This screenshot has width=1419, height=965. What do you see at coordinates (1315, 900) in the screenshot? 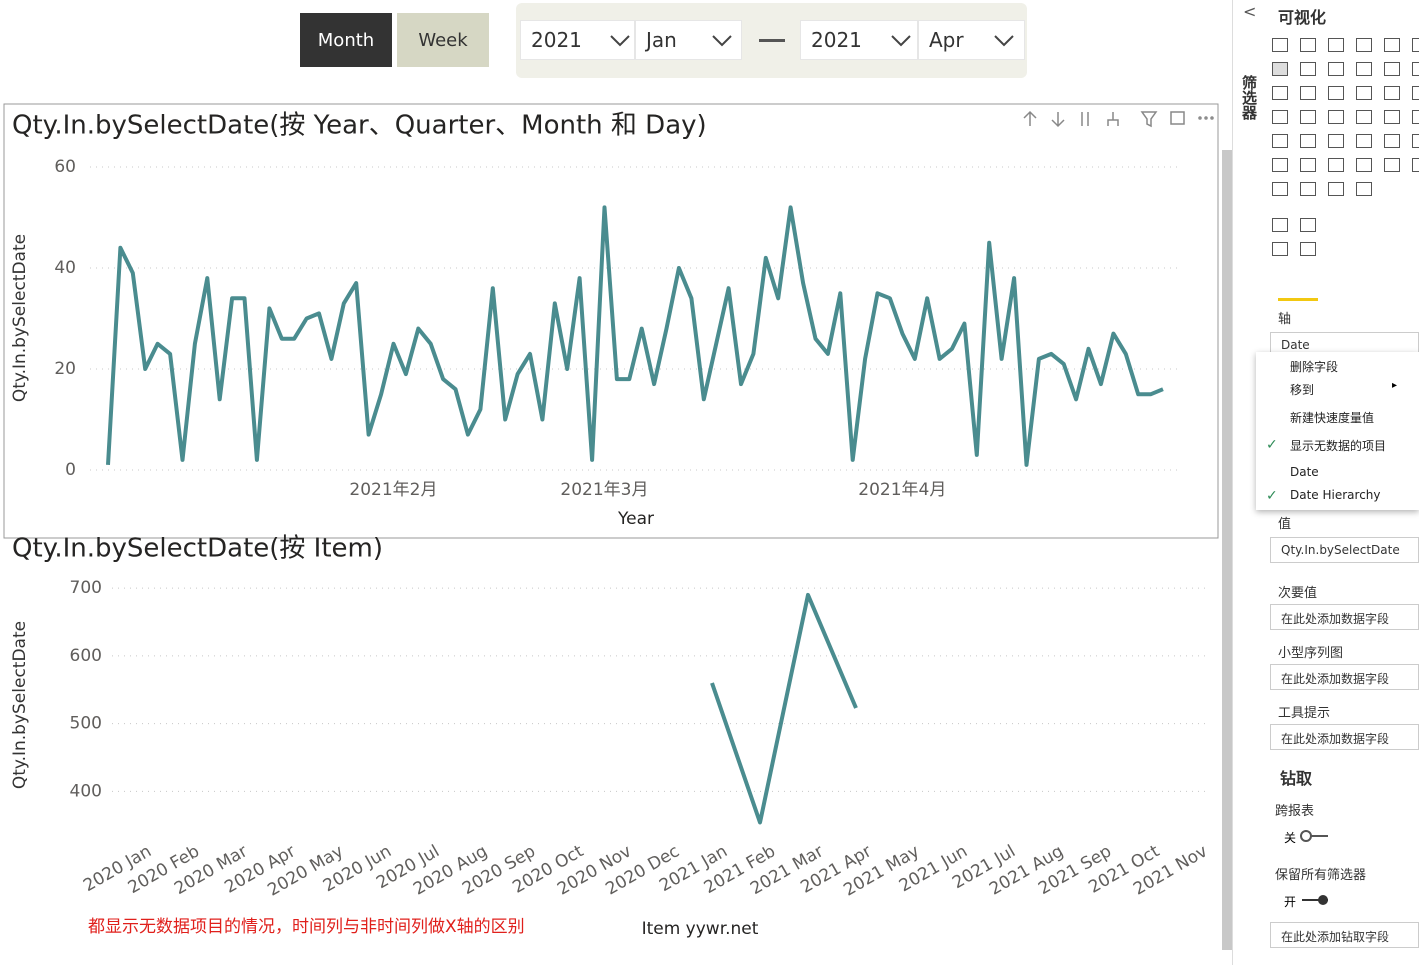
I see `toggle-on` at bounding box center [1315, 900].